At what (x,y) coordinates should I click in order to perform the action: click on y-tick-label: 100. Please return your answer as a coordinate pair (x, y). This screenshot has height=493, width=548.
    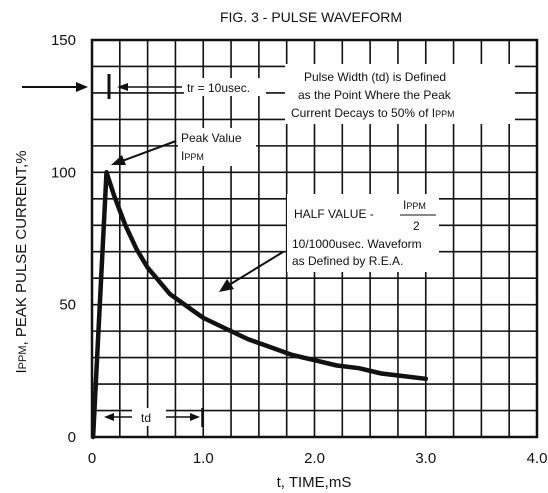
    Looking at the image, I should click on (63, 172).